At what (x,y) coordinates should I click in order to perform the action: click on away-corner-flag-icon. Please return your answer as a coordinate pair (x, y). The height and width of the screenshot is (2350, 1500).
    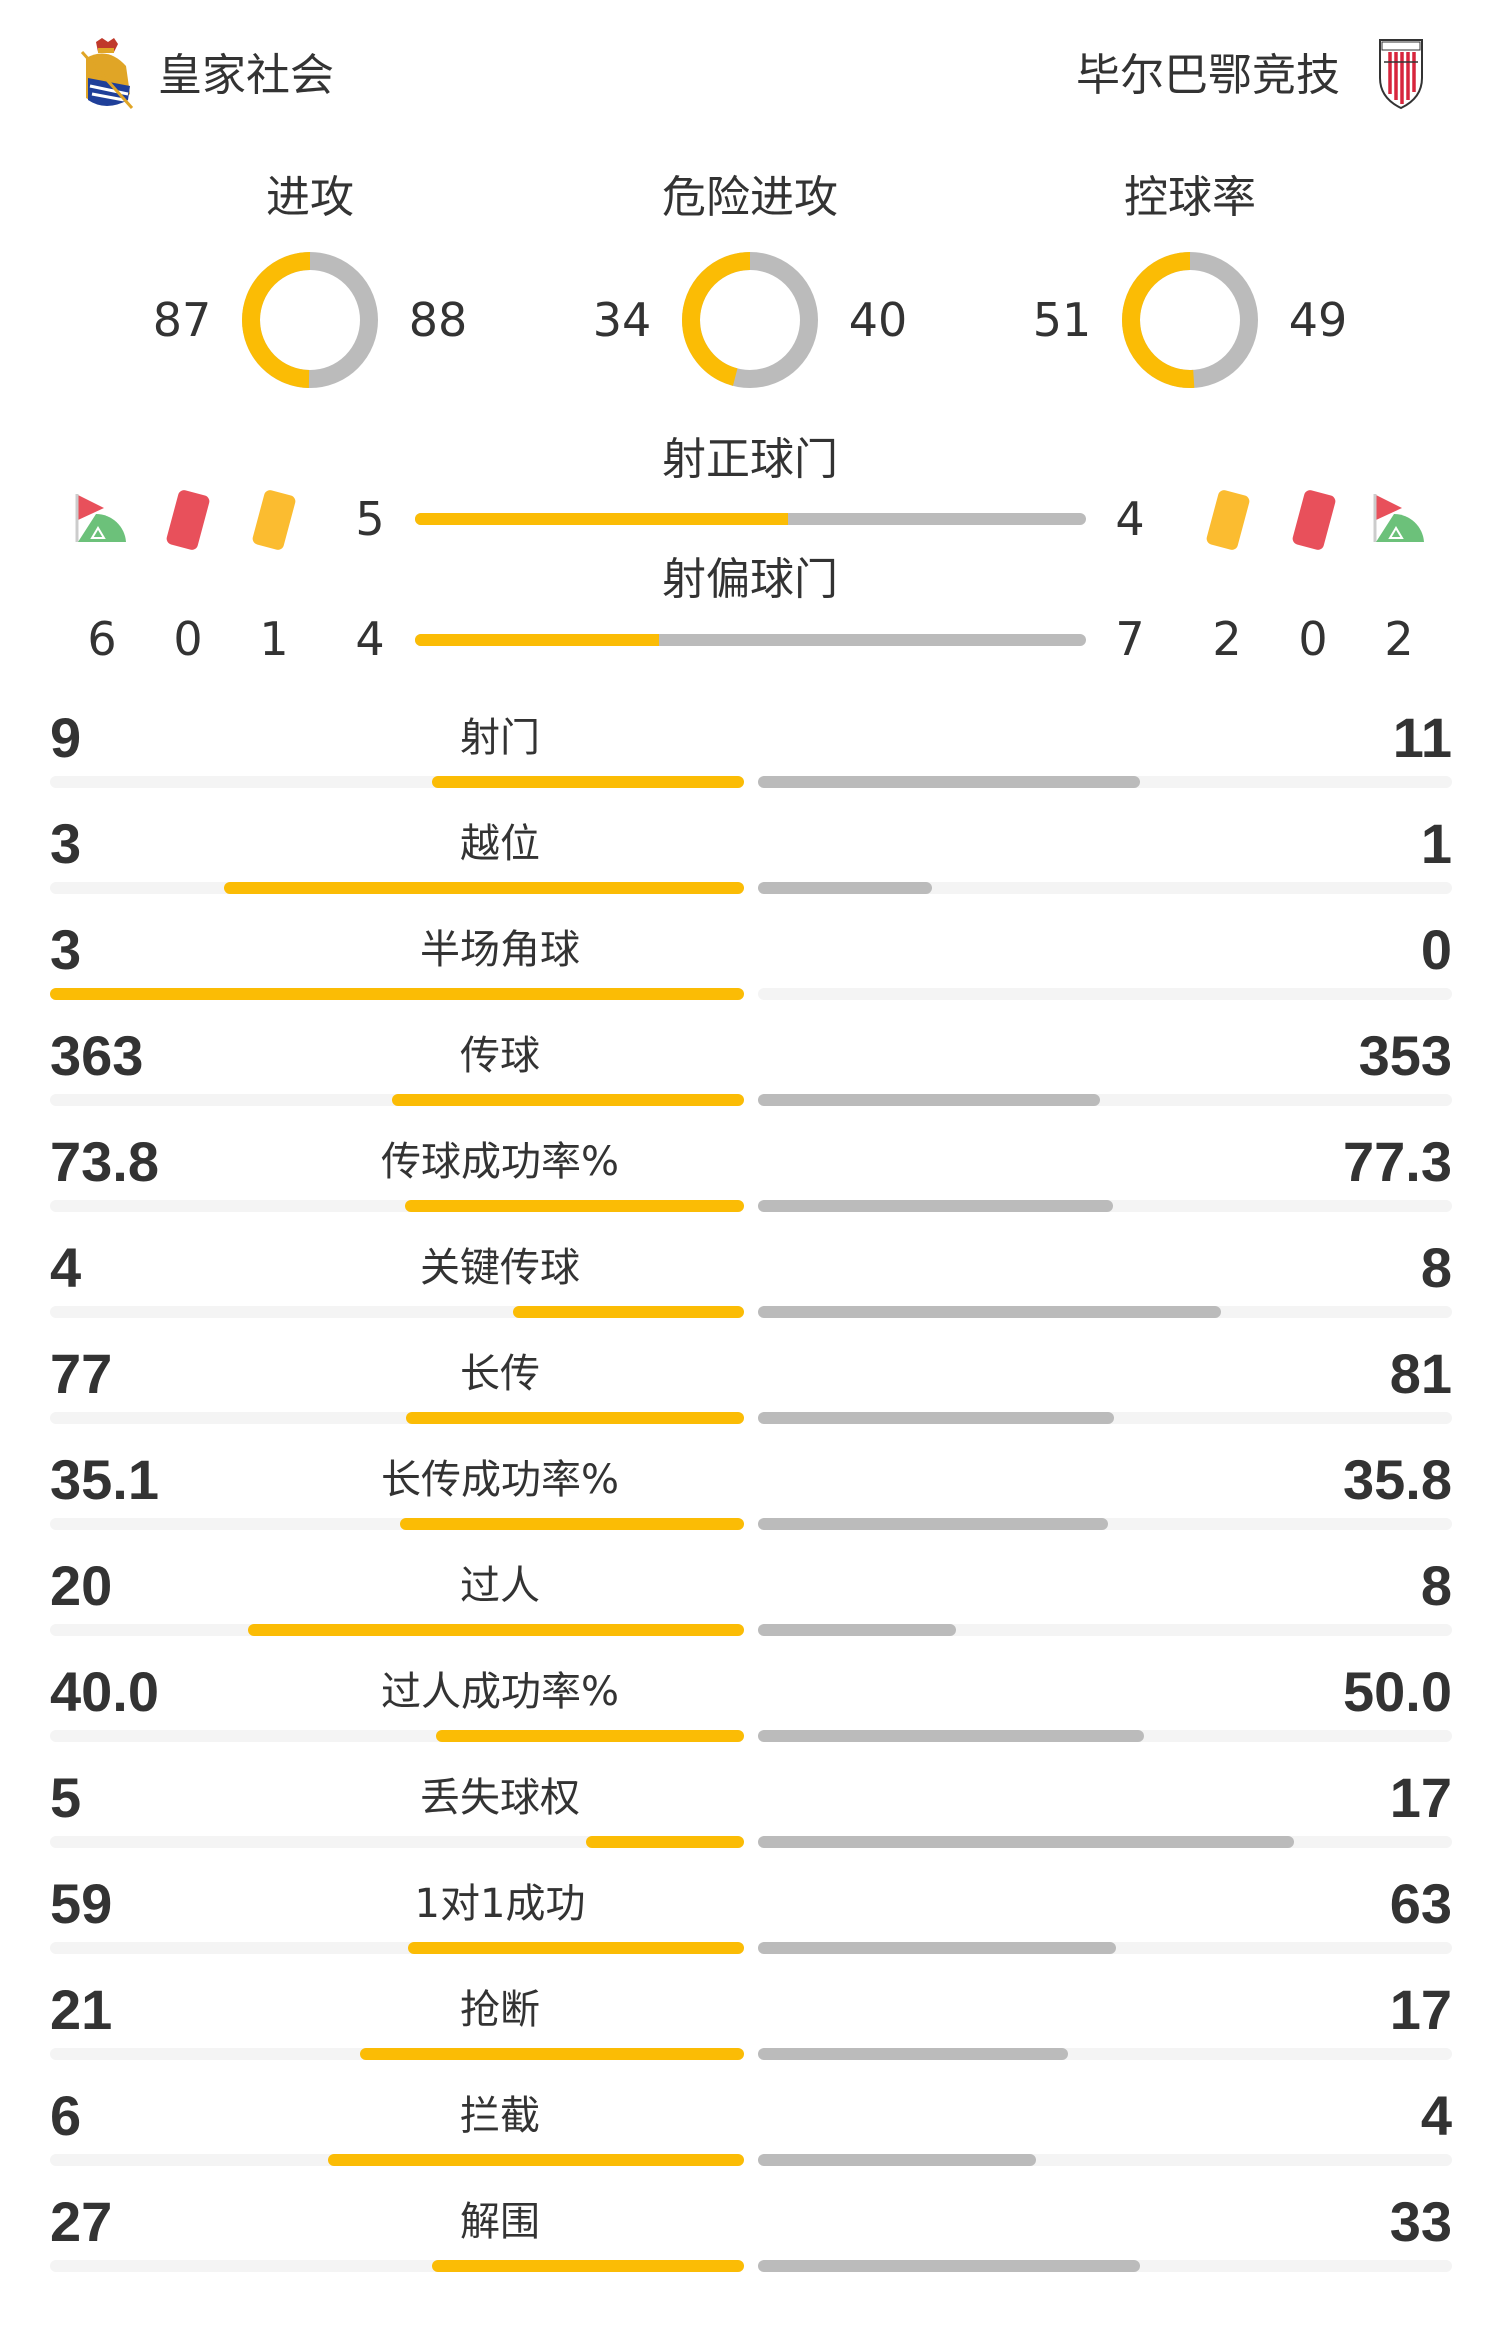
    Looking at the image, I should click on (1399, 520).